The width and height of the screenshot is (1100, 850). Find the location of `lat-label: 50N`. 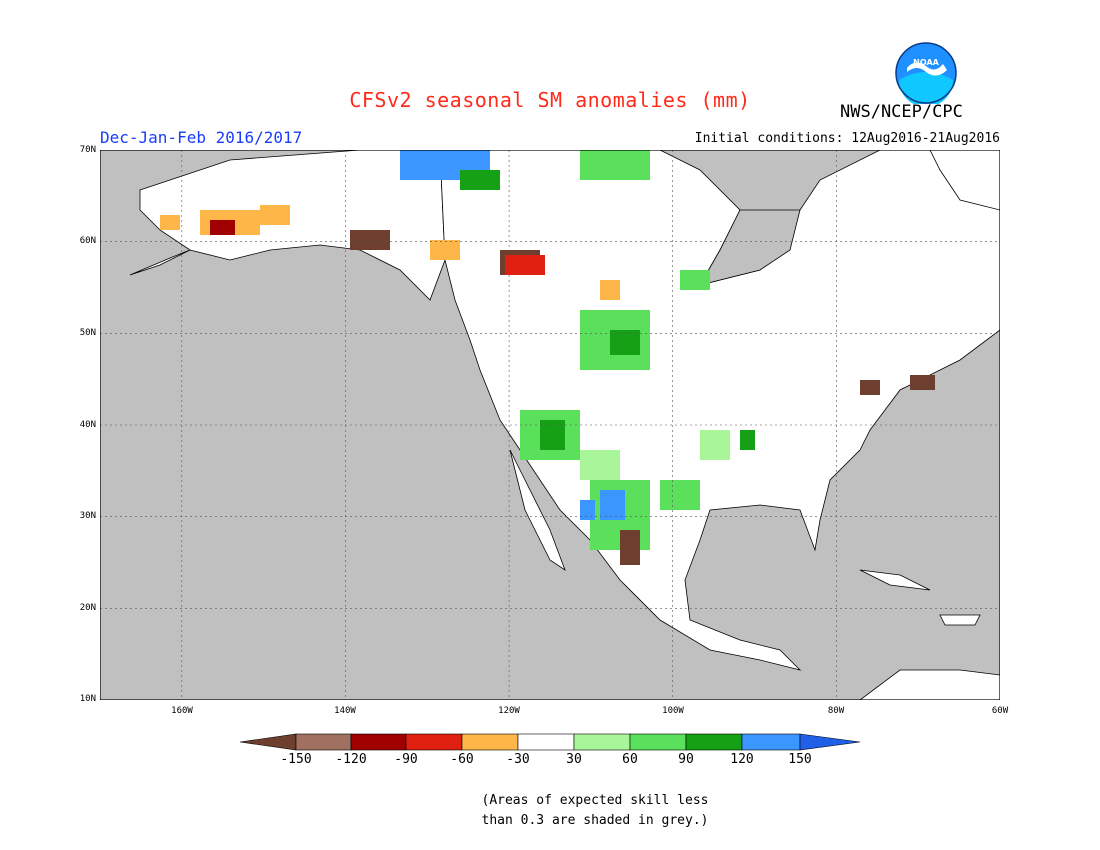

lat-label: 50N is located at coordinates (87, 333).